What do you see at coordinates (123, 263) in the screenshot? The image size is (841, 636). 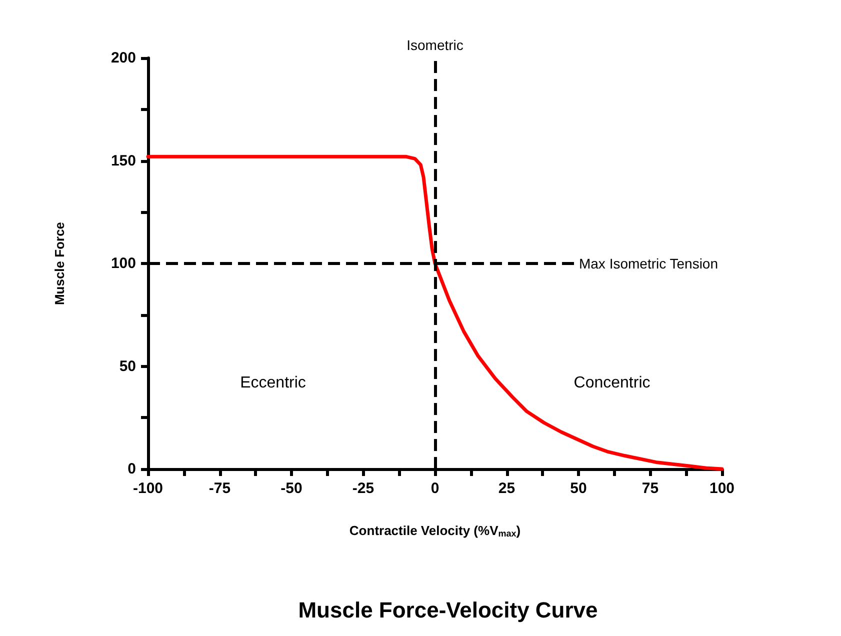 I see `y-tick-label: 100` at bounding box center [123, 263].